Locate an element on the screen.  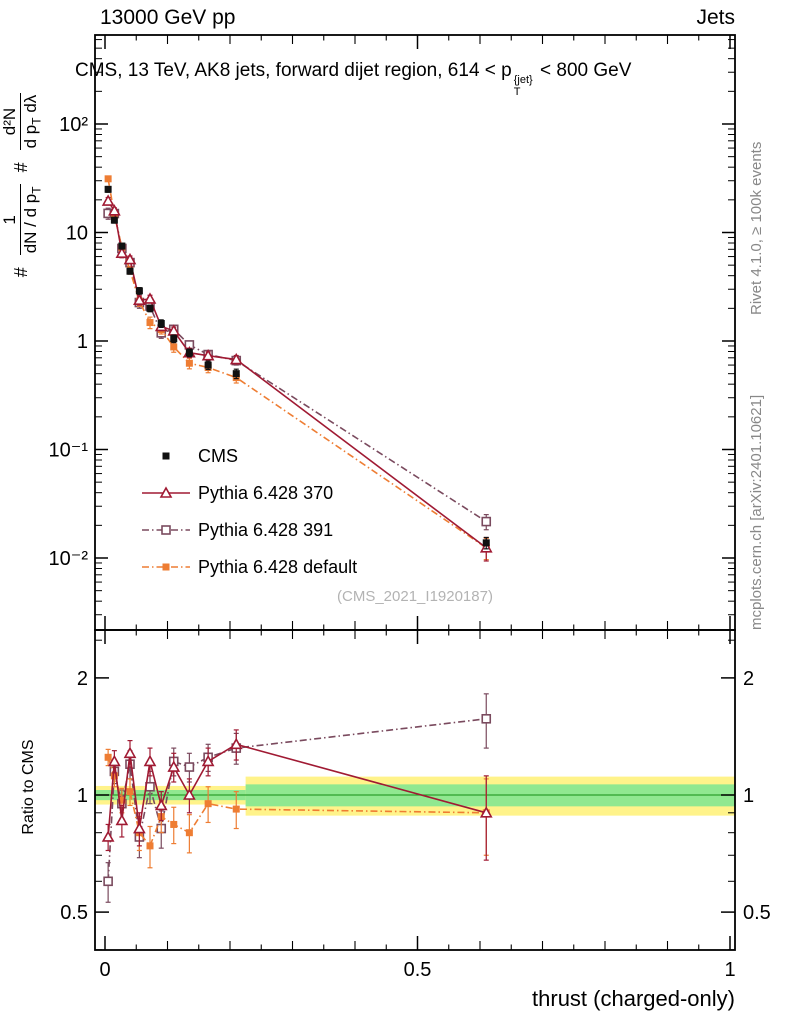
yaxis-hash-1: # is located at coordinates (21, 272).